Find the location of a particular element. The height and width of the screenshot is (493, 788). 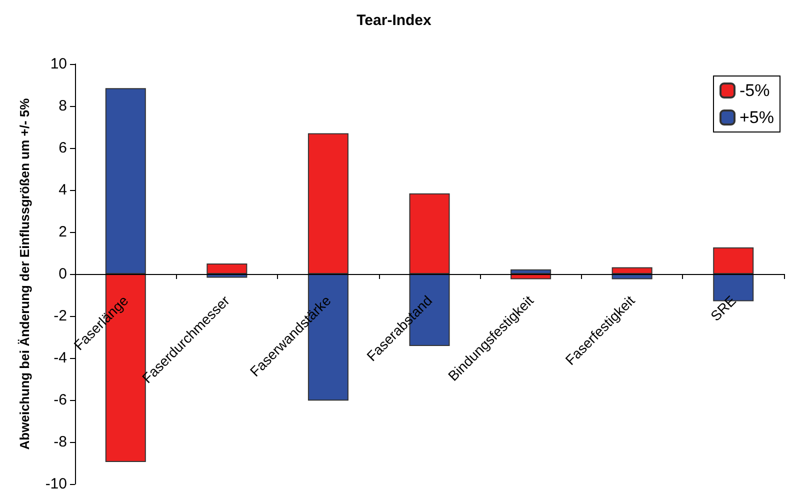

bar is located at coordinates (227, 269).